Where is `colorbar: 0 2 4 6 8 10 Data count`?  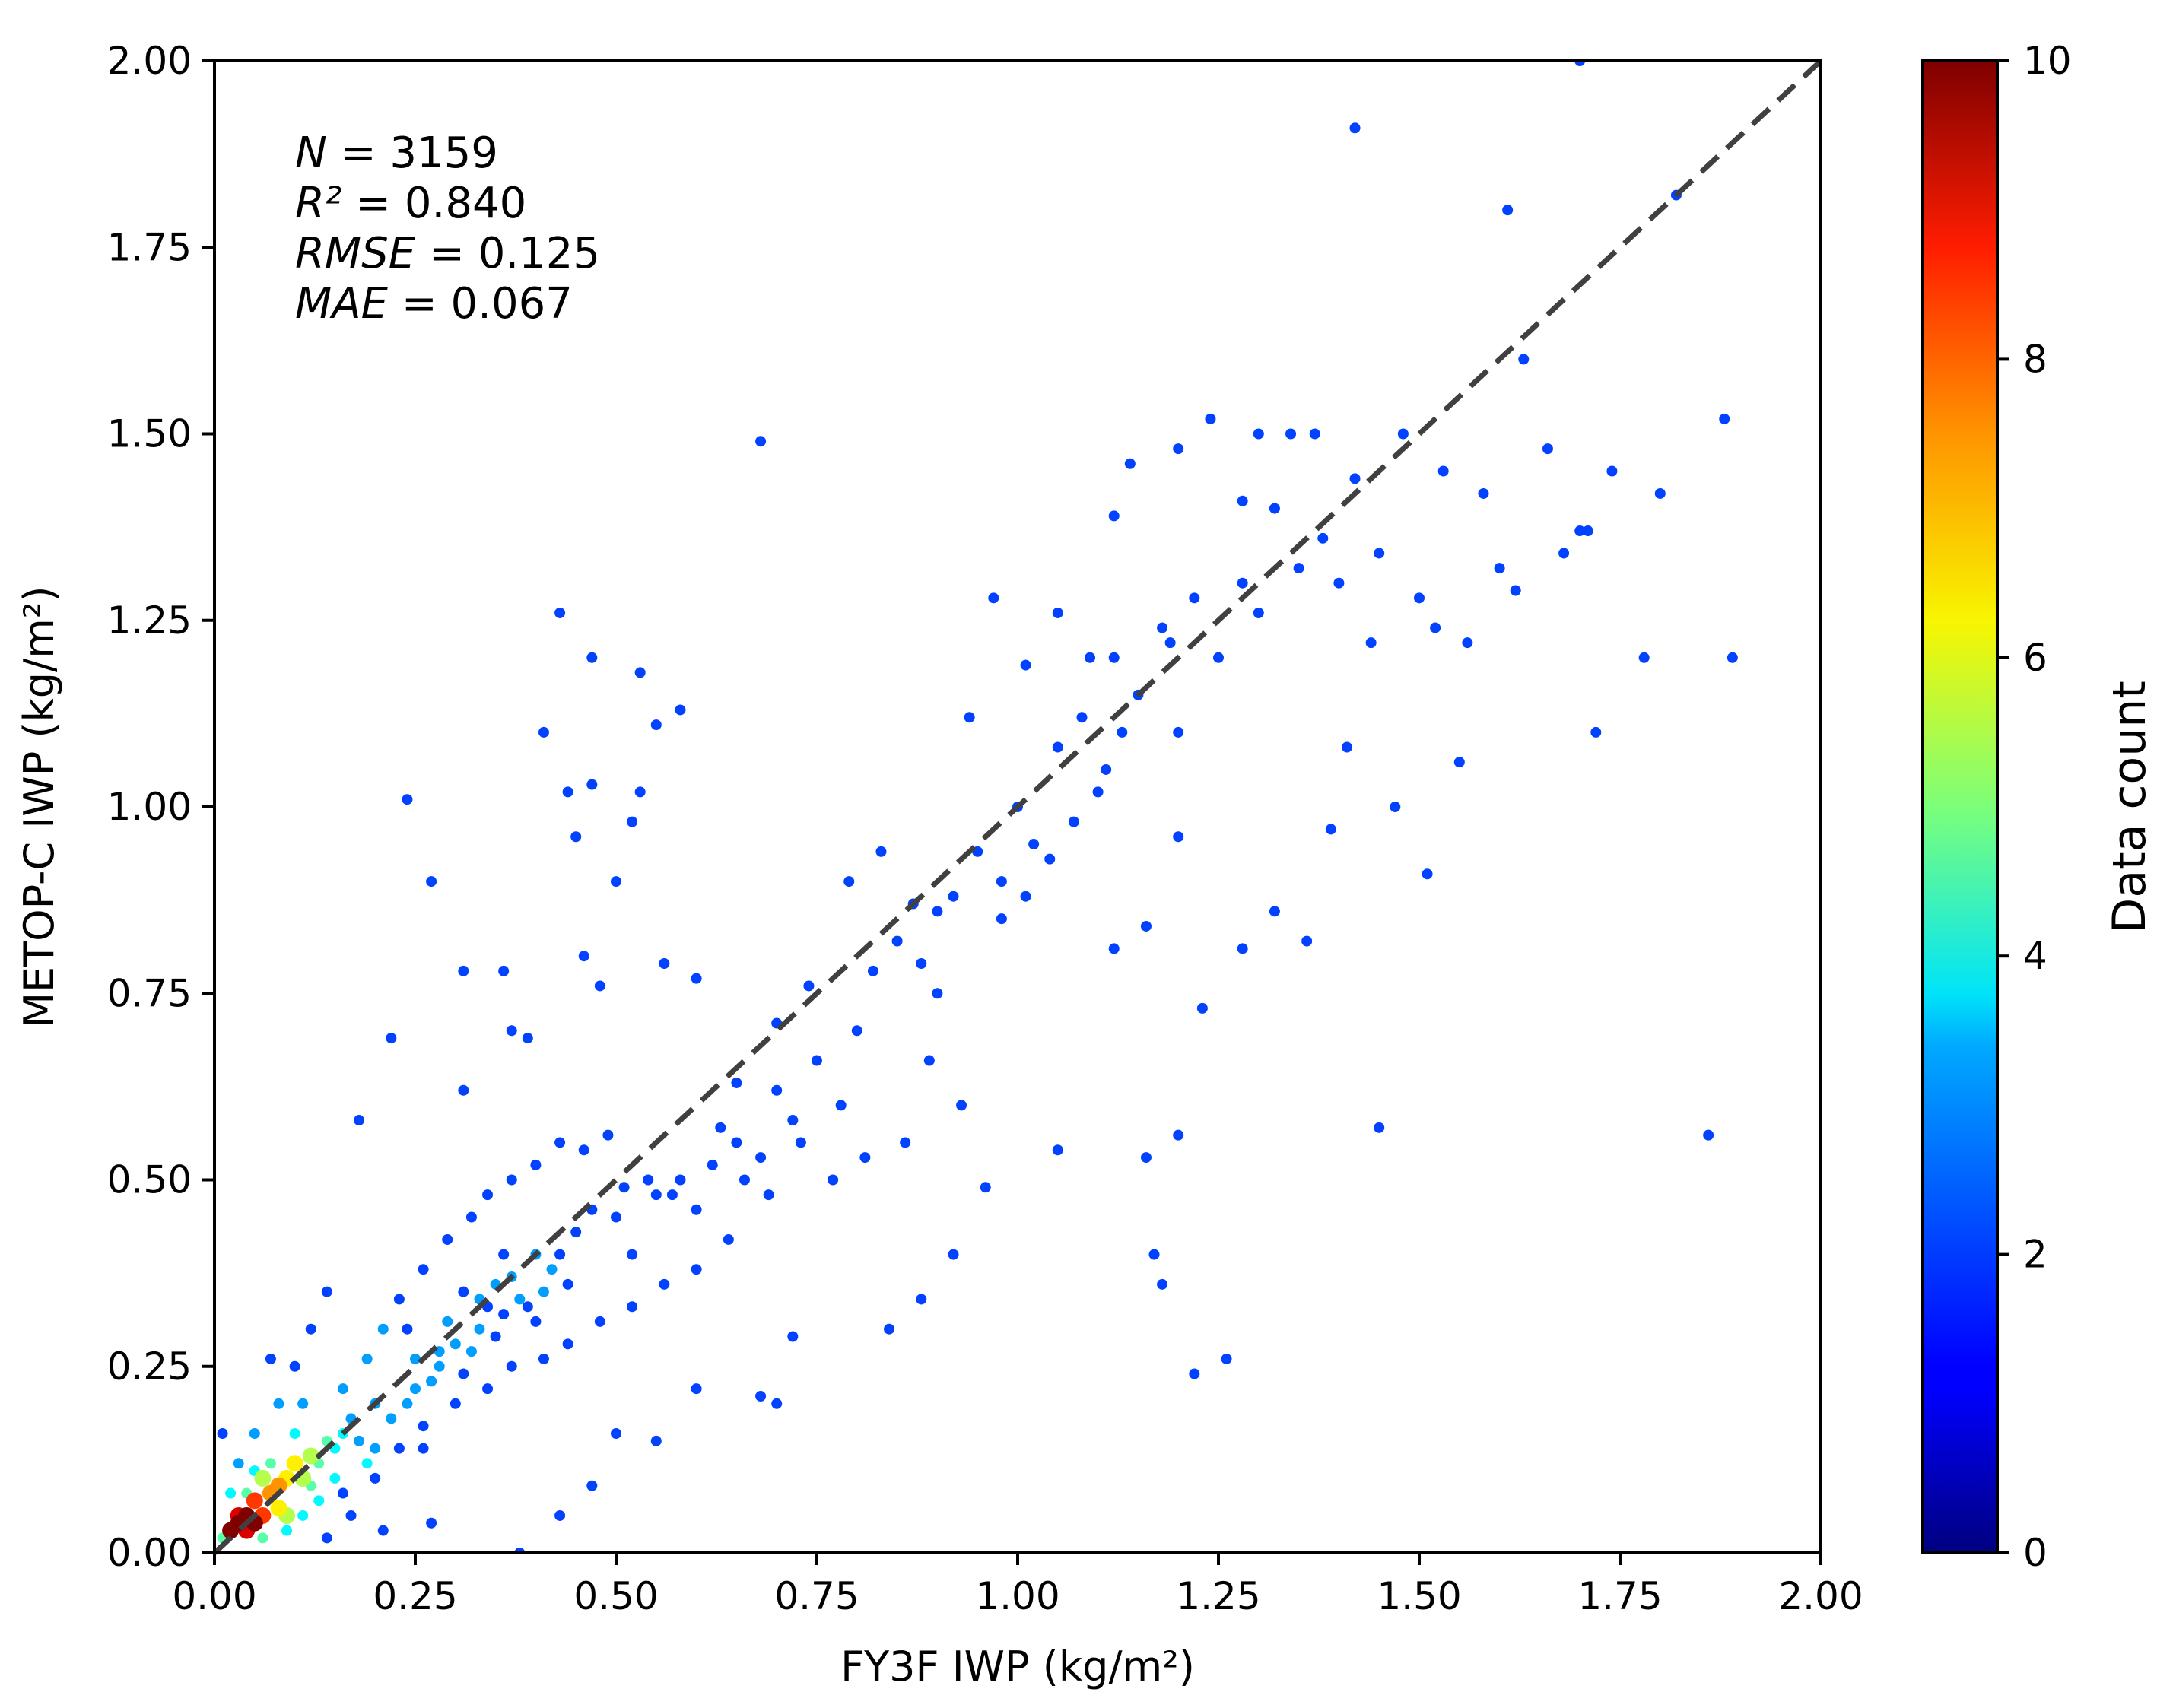 colorbar: 0 2 4 6 8 10 Data count is located at coordinates (2038, 807).